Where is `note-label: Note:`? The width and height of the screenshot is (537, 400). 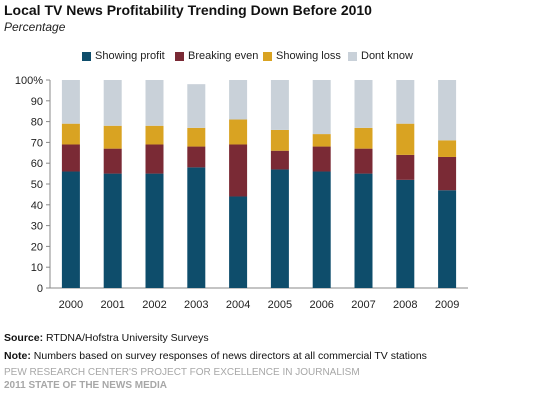
note-label: Note: is located at coordinates (17, 356).